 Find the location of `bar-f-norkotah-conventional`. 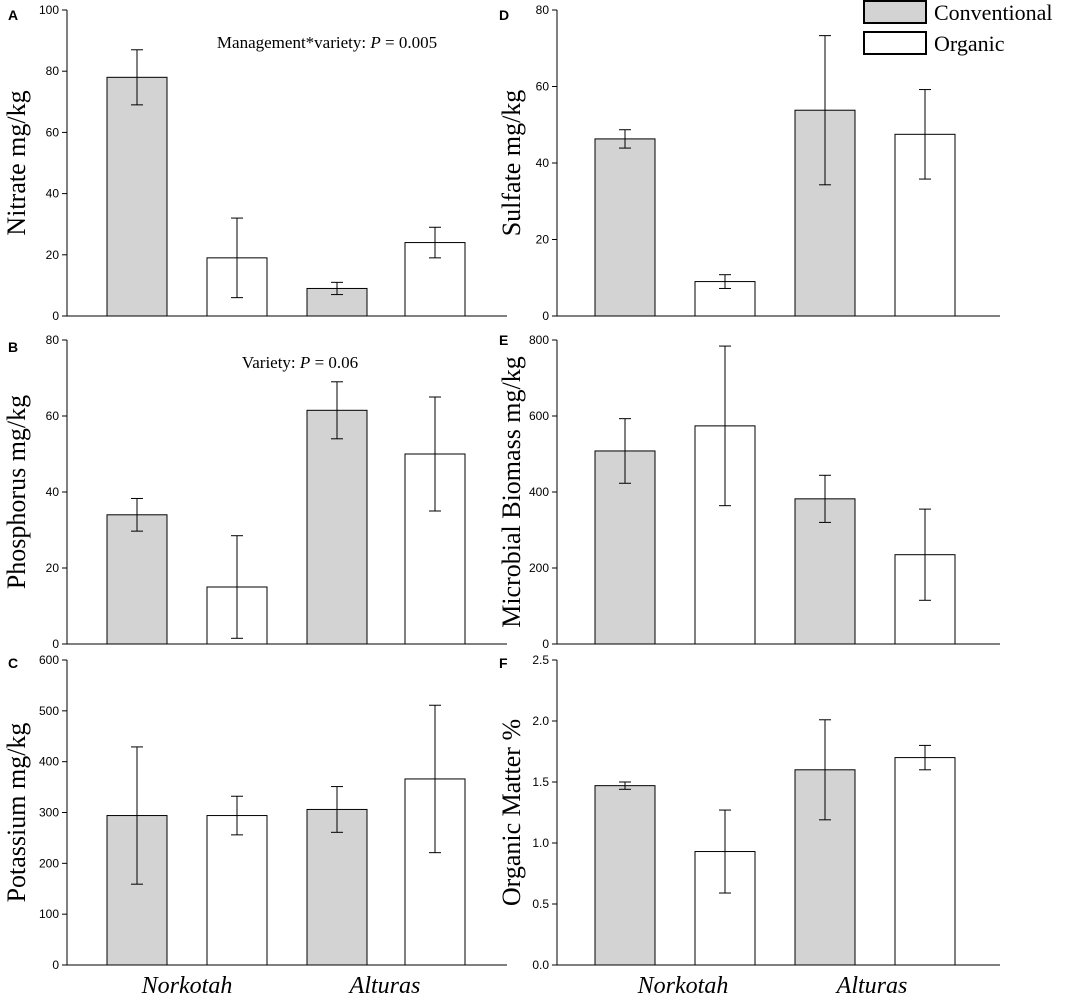

bar-f-norkotah-conventional is located at coordinates (625, 875).